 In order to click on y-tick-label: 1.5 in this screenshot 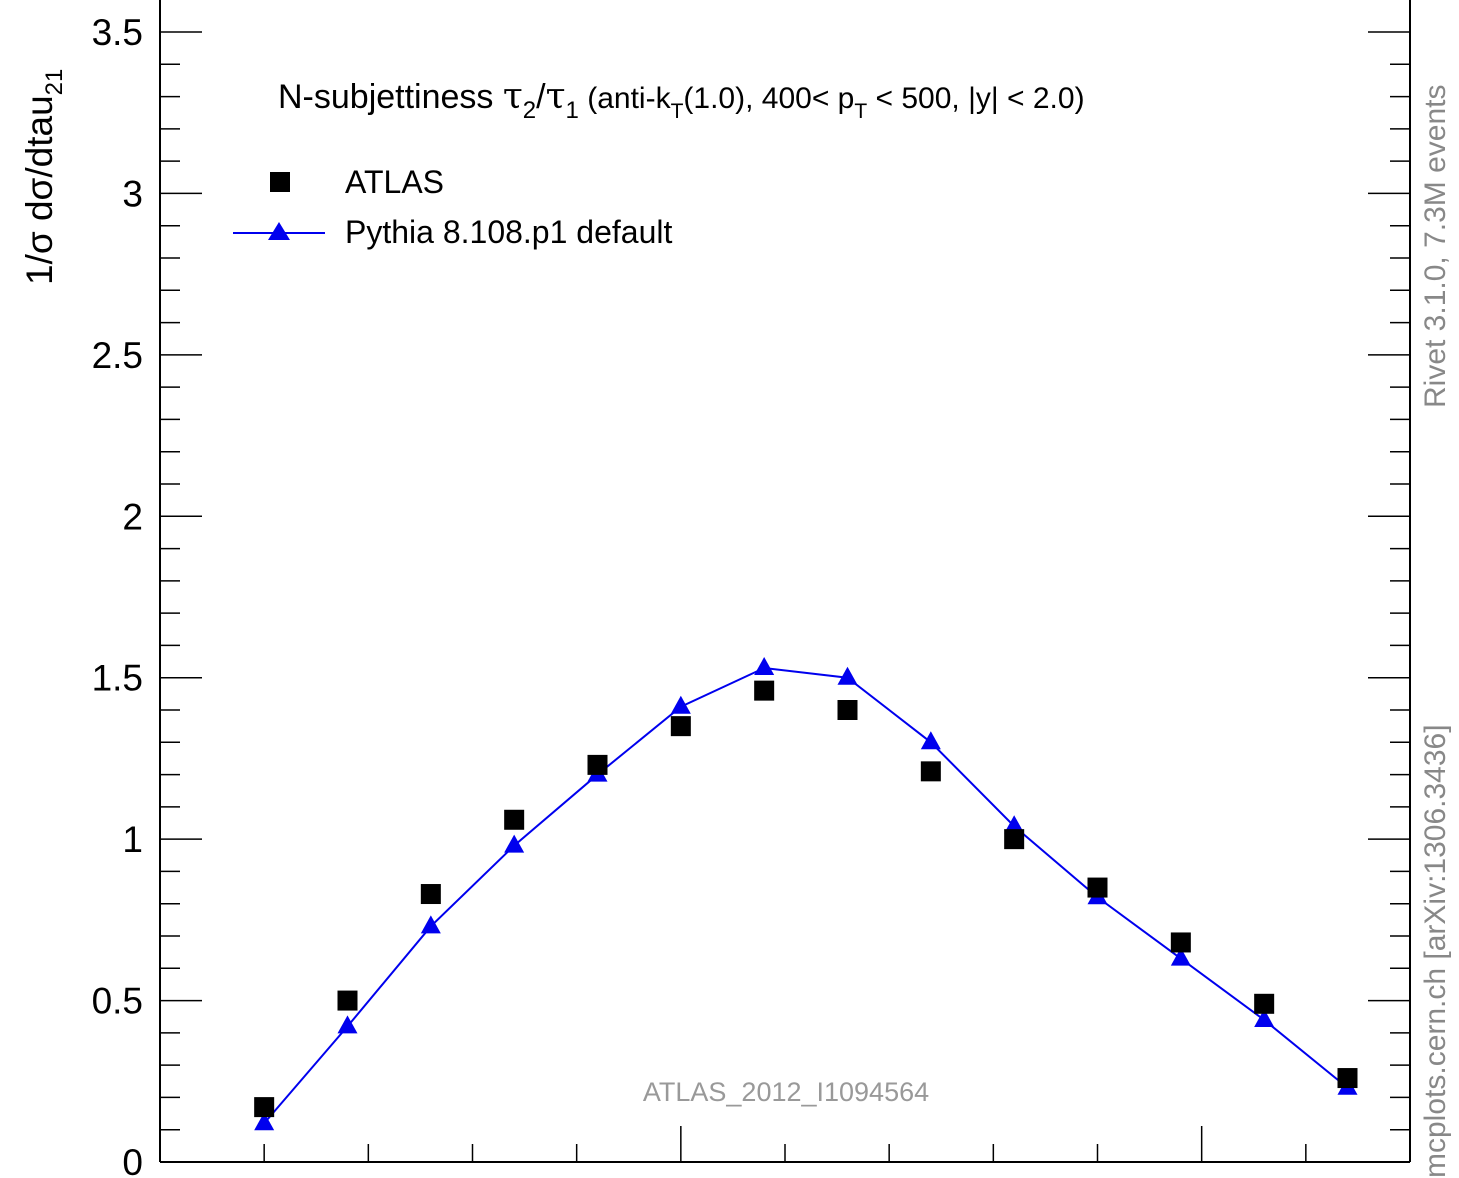, I will do `click(117, 678)`.